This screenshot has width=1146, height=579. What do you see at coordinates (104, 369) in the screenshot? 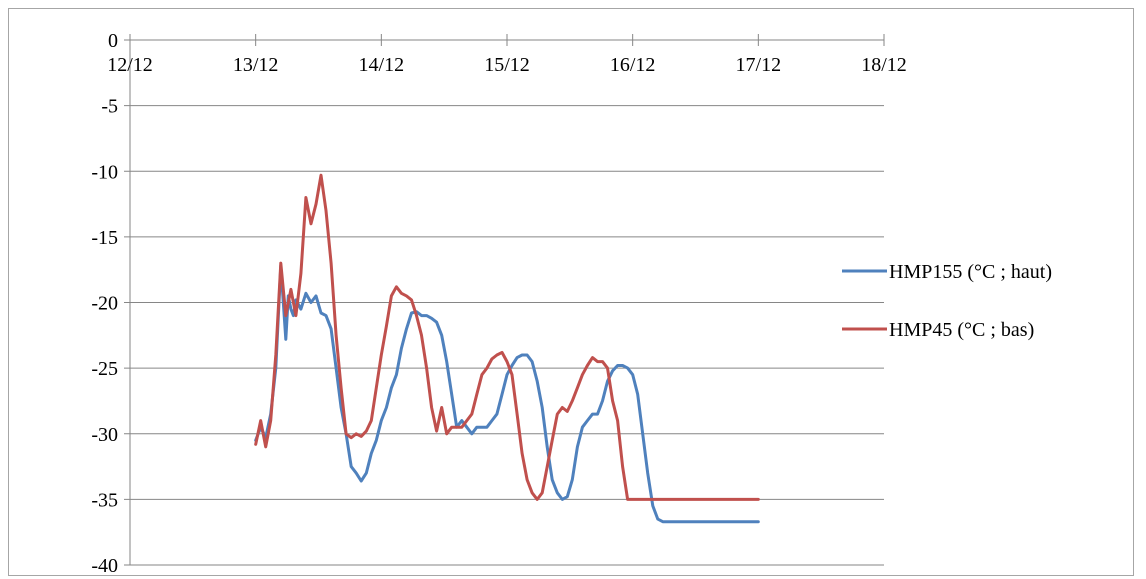
I see `y-tick-label: -25` at bounding box center [104, 369].